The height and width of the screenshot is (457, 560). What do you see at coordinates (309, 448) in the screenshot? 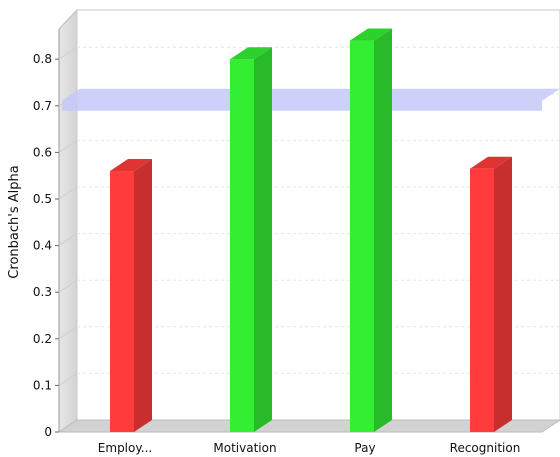
I see `x-axis-labels: Employ... Motivation Pay Recognition` at bounding box center [309, 448].